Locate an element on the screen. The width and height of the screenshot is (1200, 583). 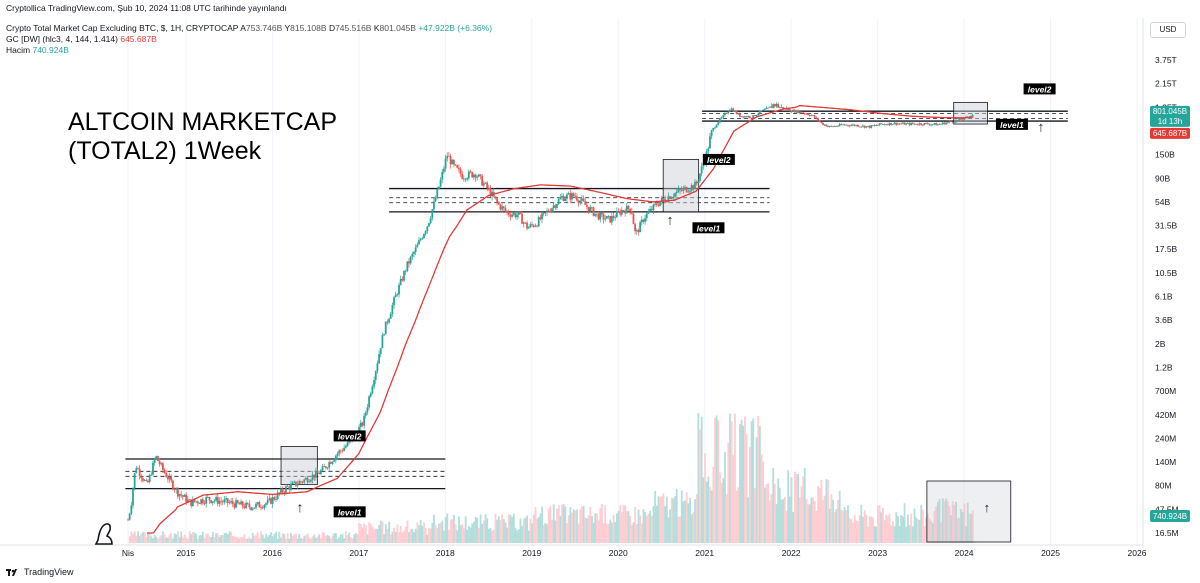
currency-button: USD is located at coordinates (1168, 30).